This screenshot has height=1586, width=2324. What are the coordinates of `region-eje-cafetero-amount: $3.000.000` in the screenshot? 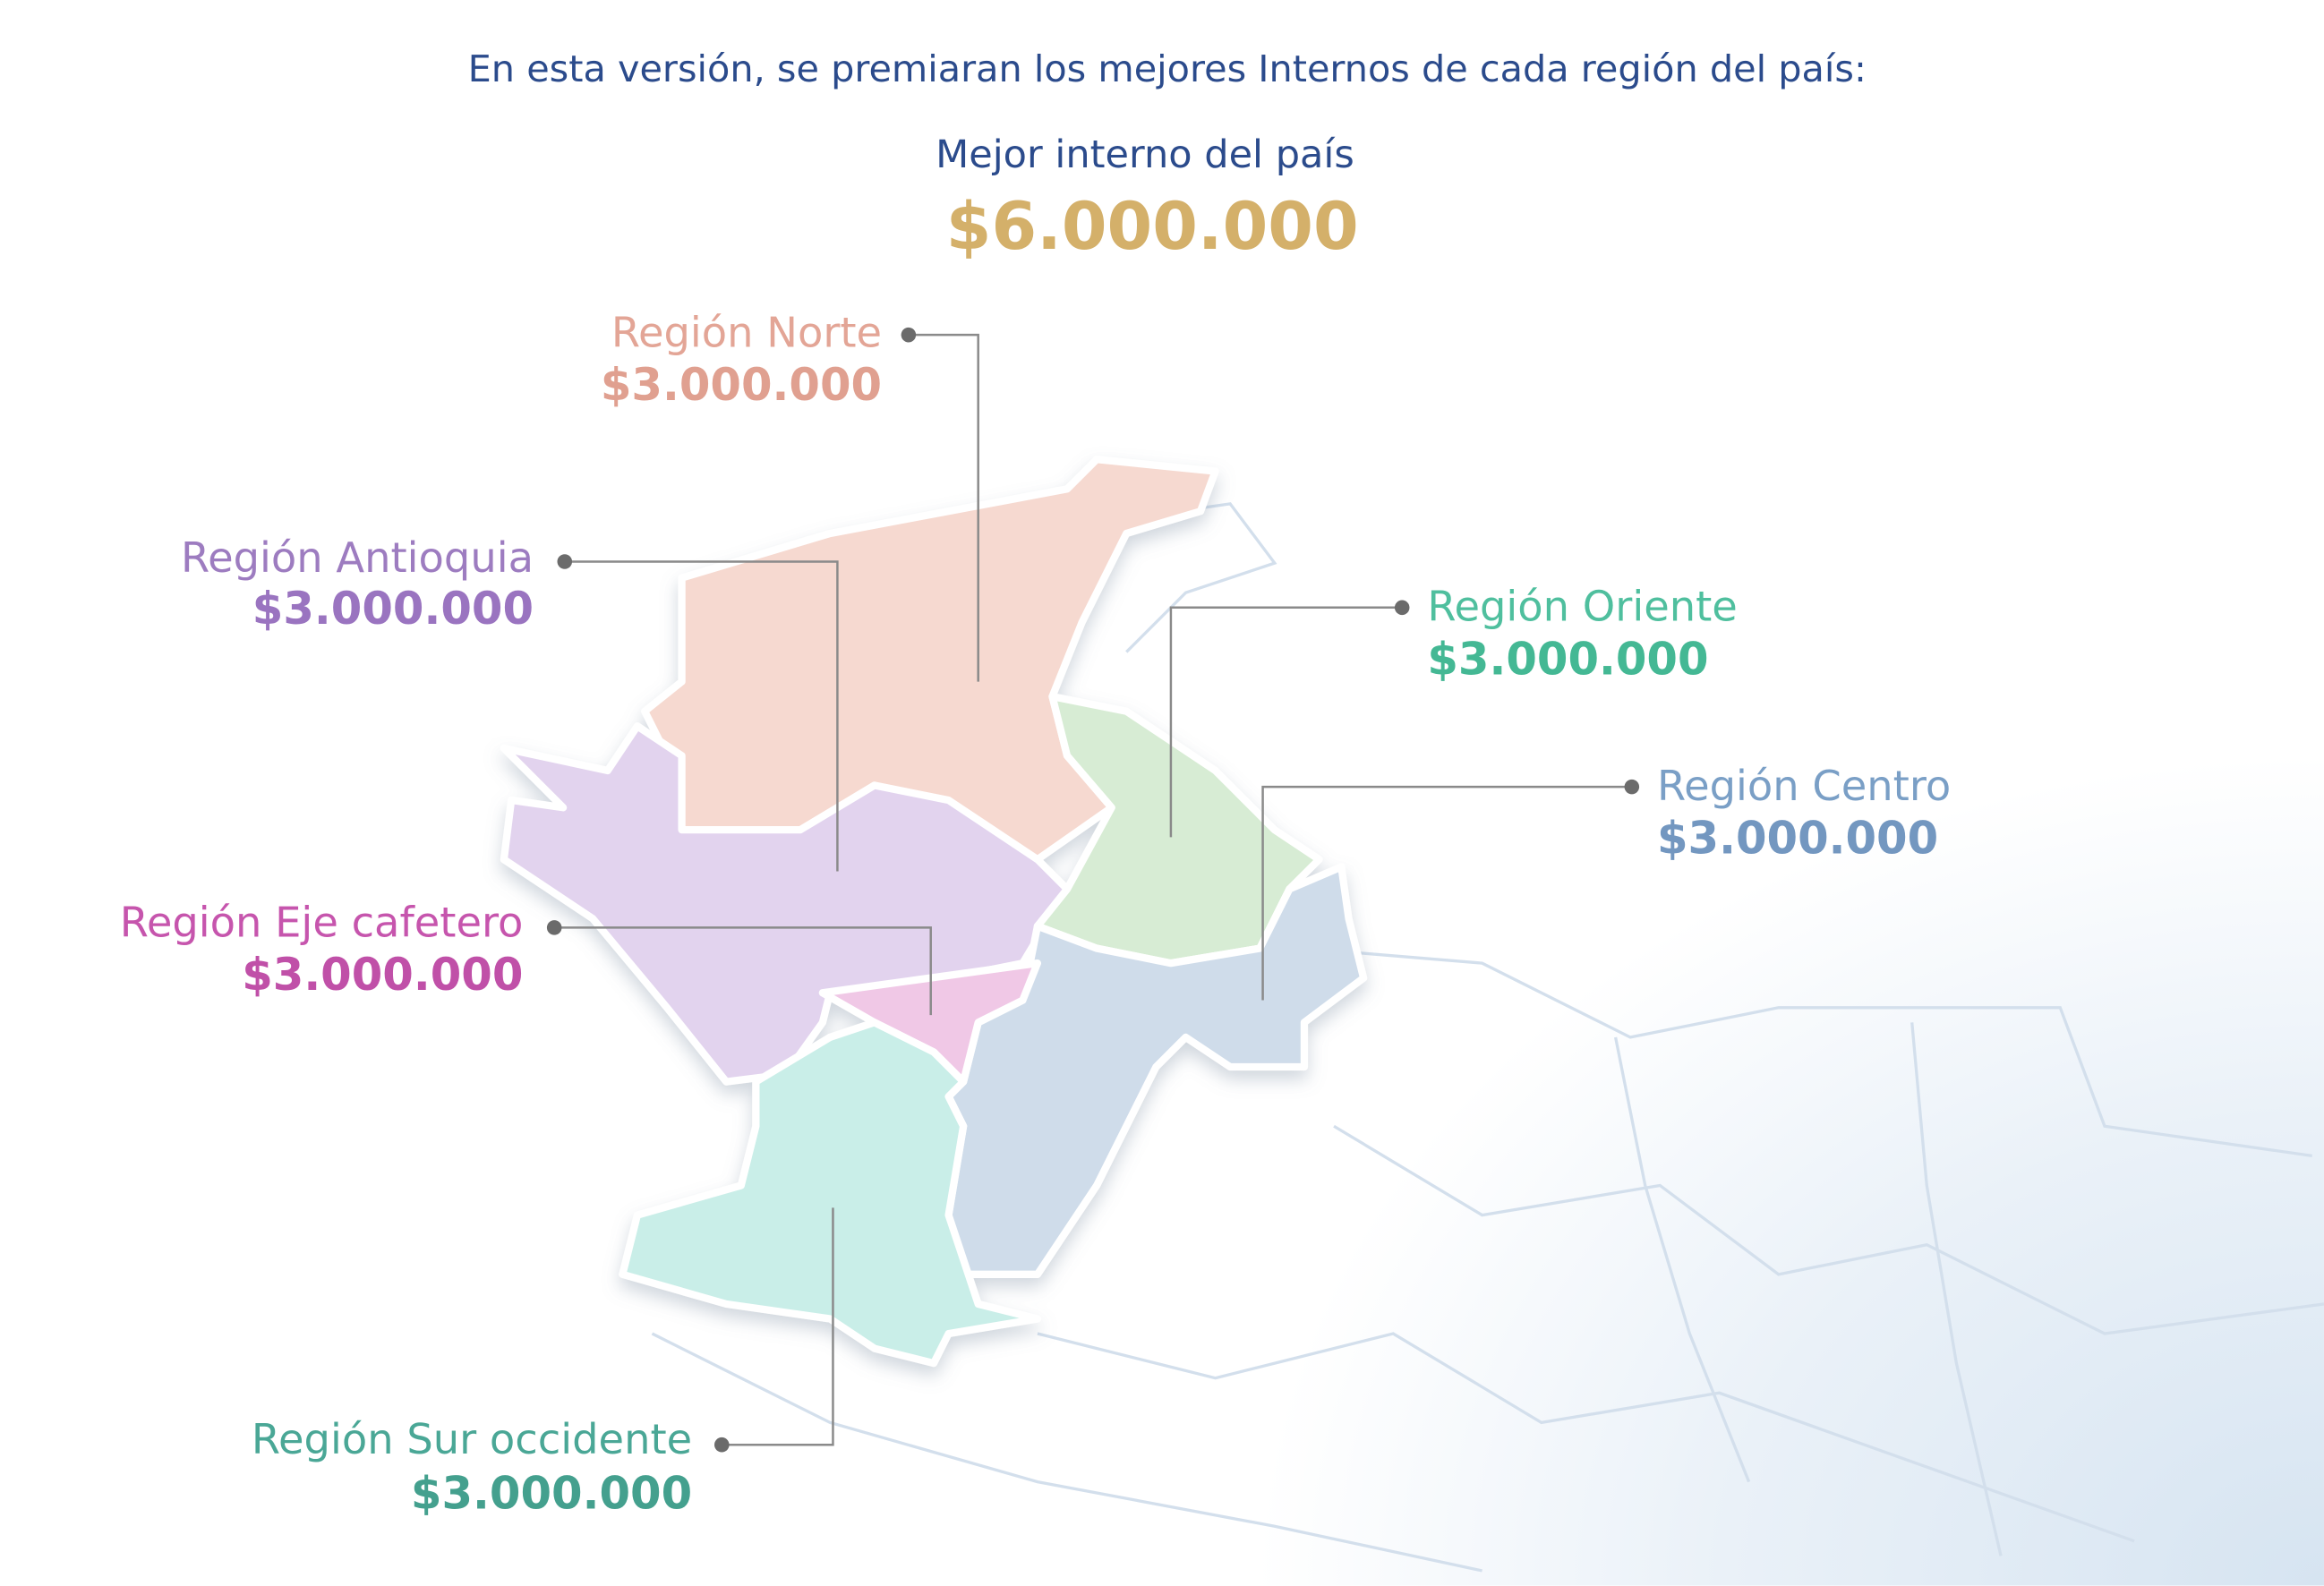 It's located at (383, 976).